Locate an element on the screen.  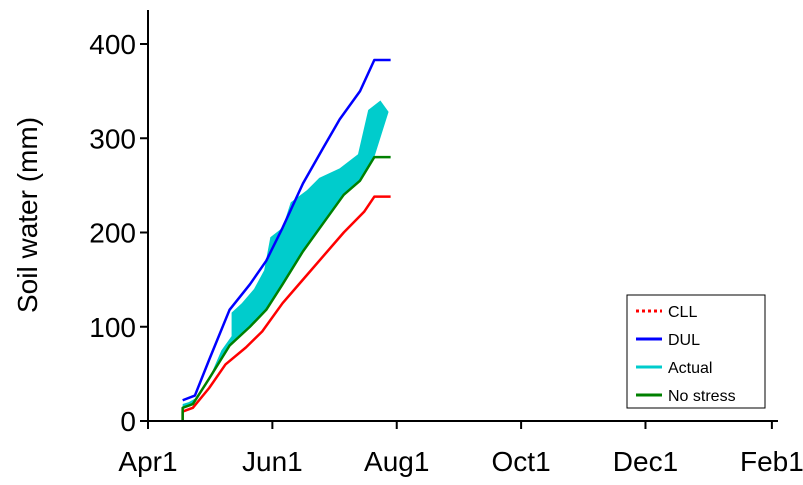
x-tick-label: Oct1 is located at coordinates (521, 461).